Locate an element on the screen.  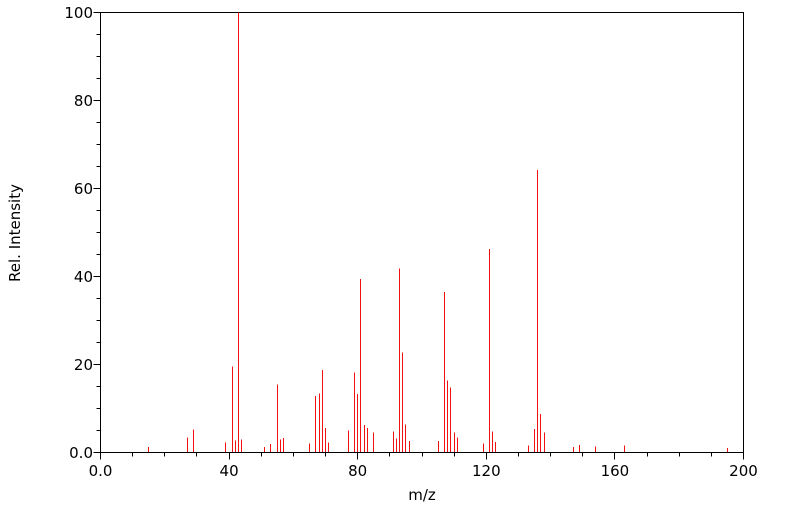
y-tick-label: 80 is located at coordinates (83, 100).